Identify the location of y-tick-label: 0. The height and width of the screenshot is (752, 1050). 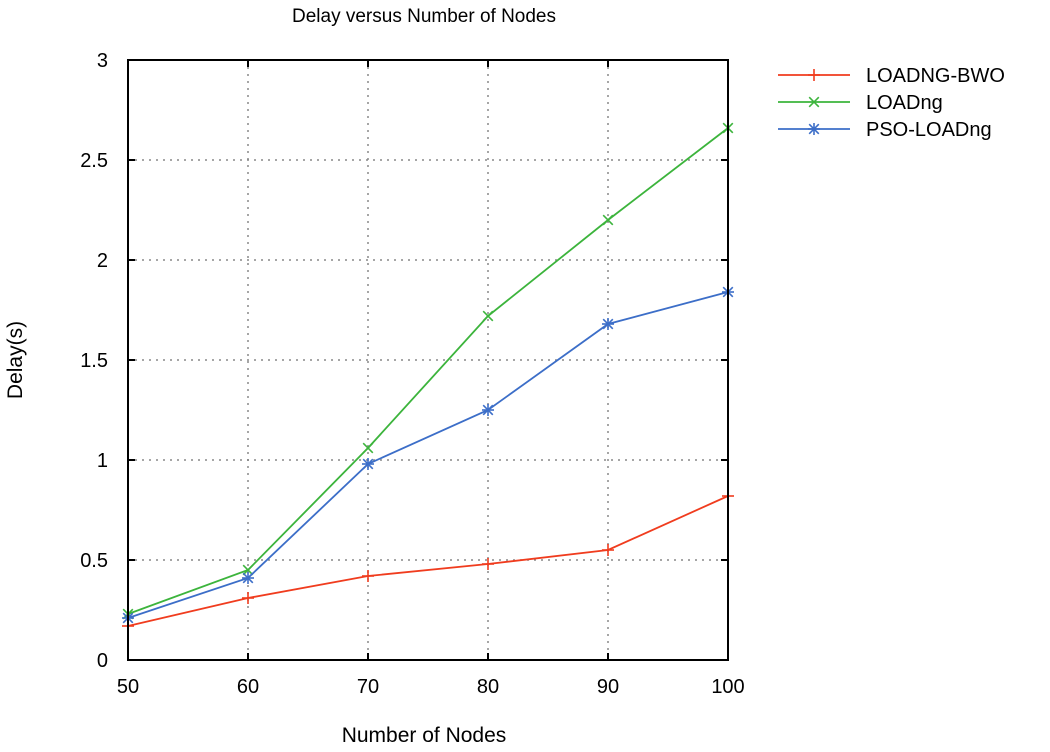
(102, 661).